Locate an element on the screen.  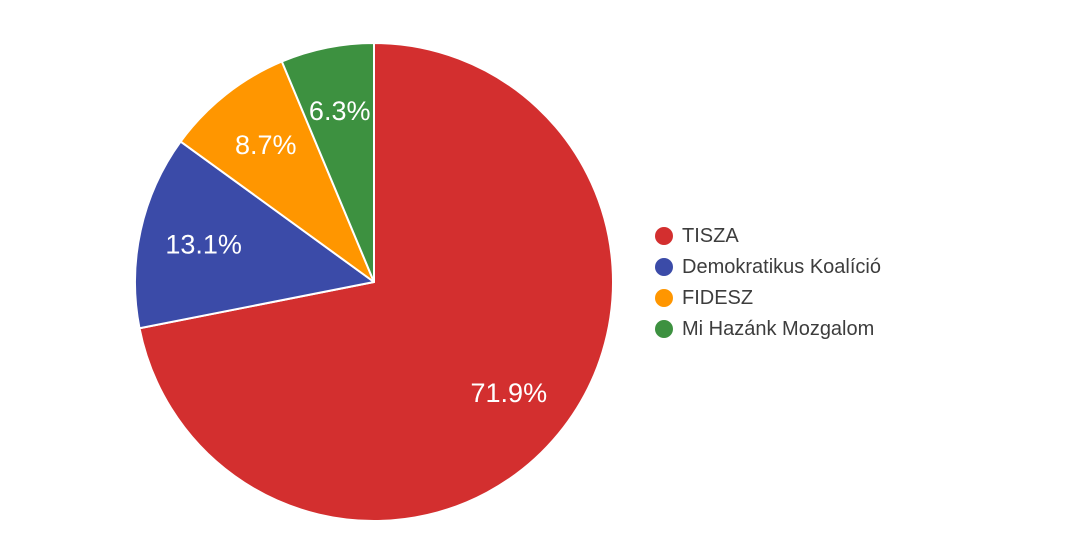
legend-swatch-tisza-icon is located at coordinates (664, 235).